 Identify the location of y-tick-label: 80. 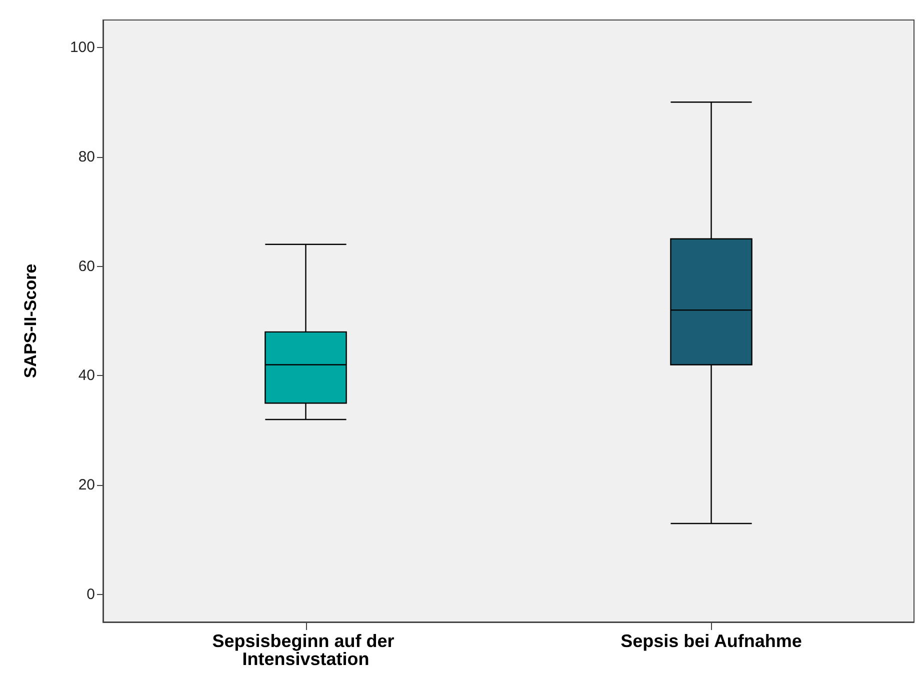
(86, 157).